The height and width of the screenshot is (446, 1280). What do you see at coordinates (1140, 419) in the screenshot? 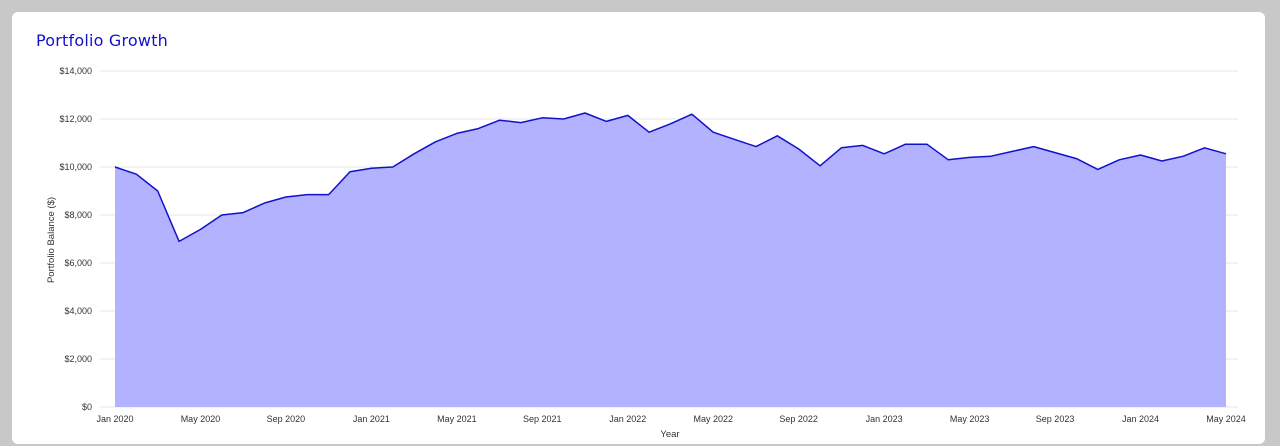
I see `x-tick-label: Jan 2024` at bounding box center [1140, 419].